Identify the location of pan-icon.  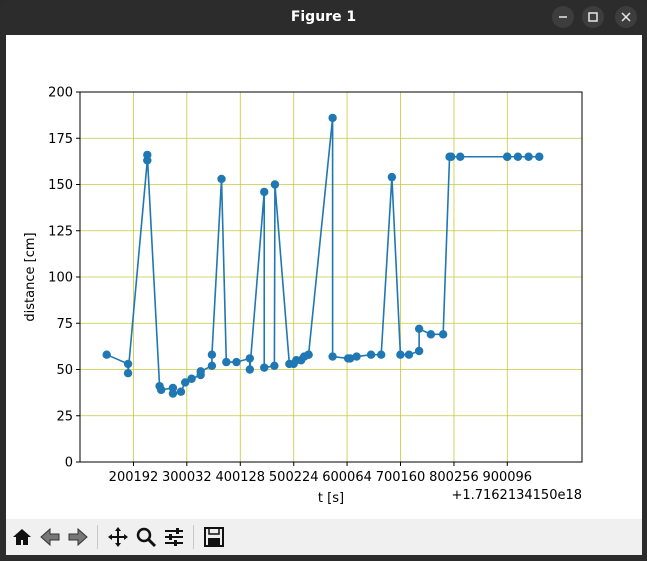
(118, 537).